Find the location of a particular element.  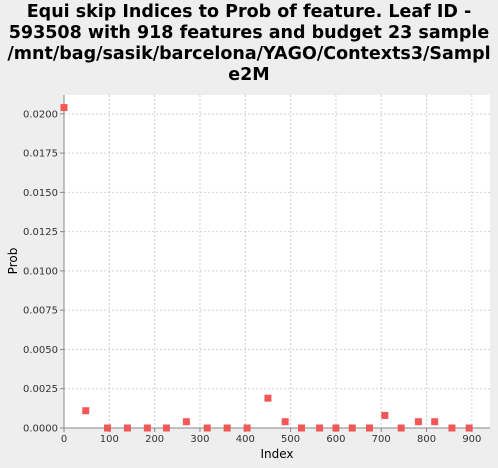

y-tick-label: 0.0125 is located at coordinates (40, 232).